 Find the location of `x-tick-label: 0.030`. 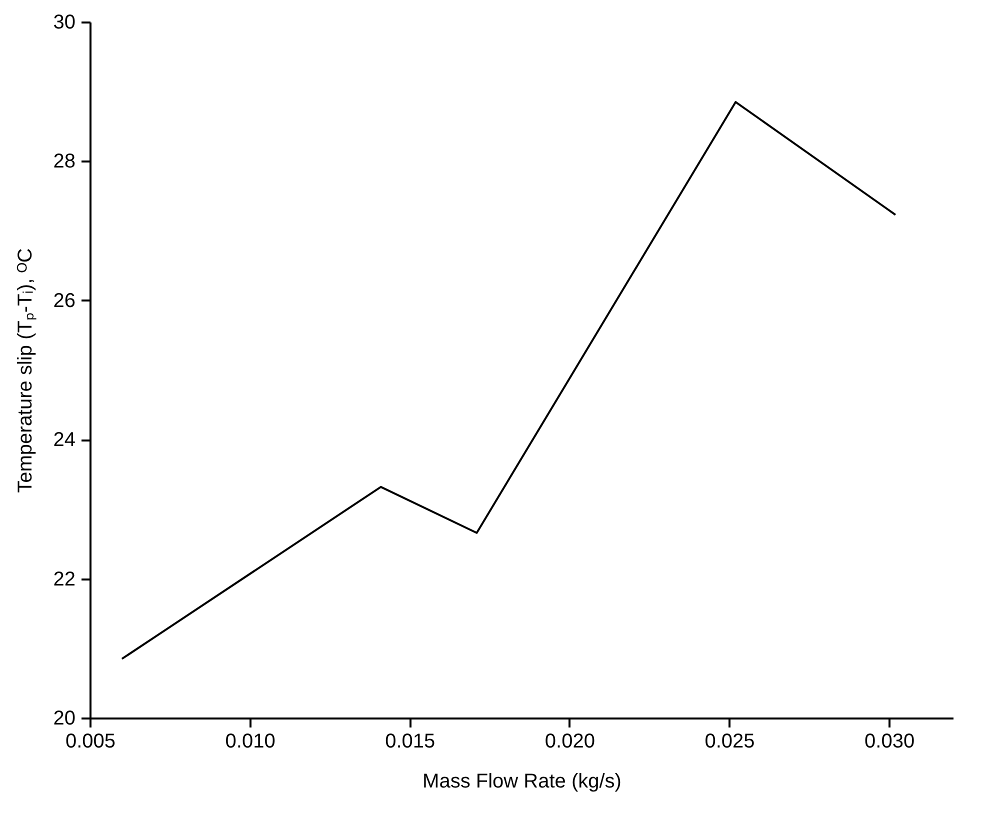

x-tick-label: 0.030 is located at coordinates (889, 741).